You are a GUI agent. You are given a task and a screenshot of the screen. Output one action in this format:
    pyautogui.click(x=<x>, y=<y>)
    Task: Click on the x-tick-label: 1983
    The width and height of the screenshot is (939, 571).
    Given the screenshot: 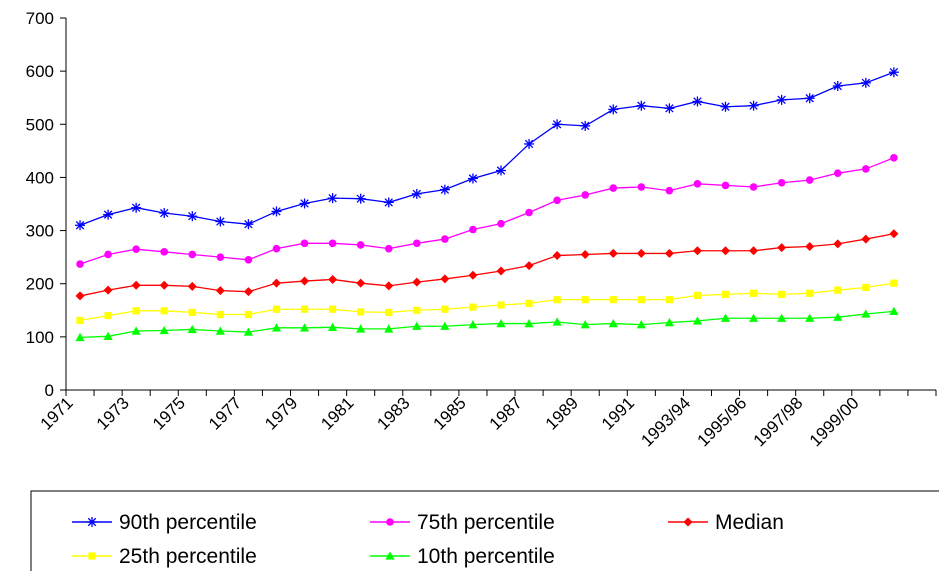 What is the action you would take?
    pyautogui.click(x=393, y=413)
    